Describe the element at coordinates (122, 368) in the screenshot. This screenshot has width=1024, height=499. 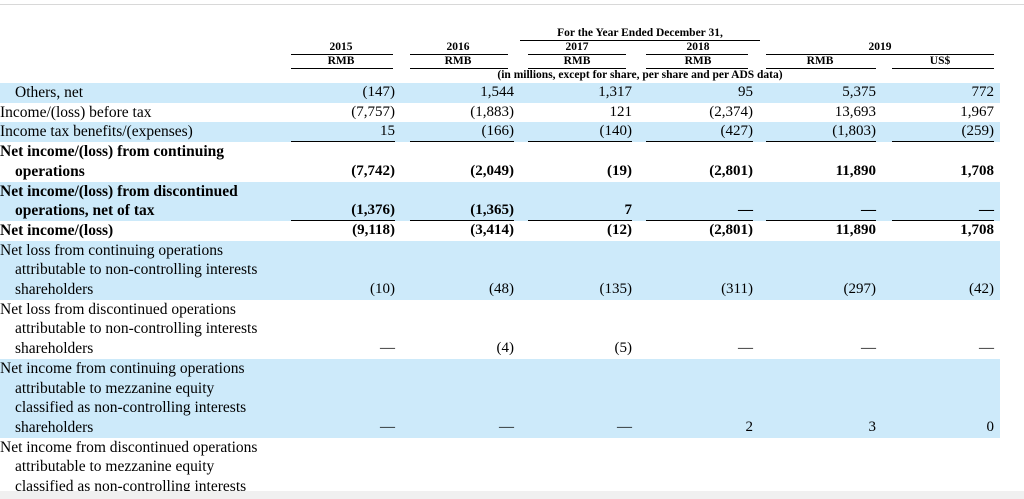
I see `row-label-line: Net income from continuing operations` at that location.